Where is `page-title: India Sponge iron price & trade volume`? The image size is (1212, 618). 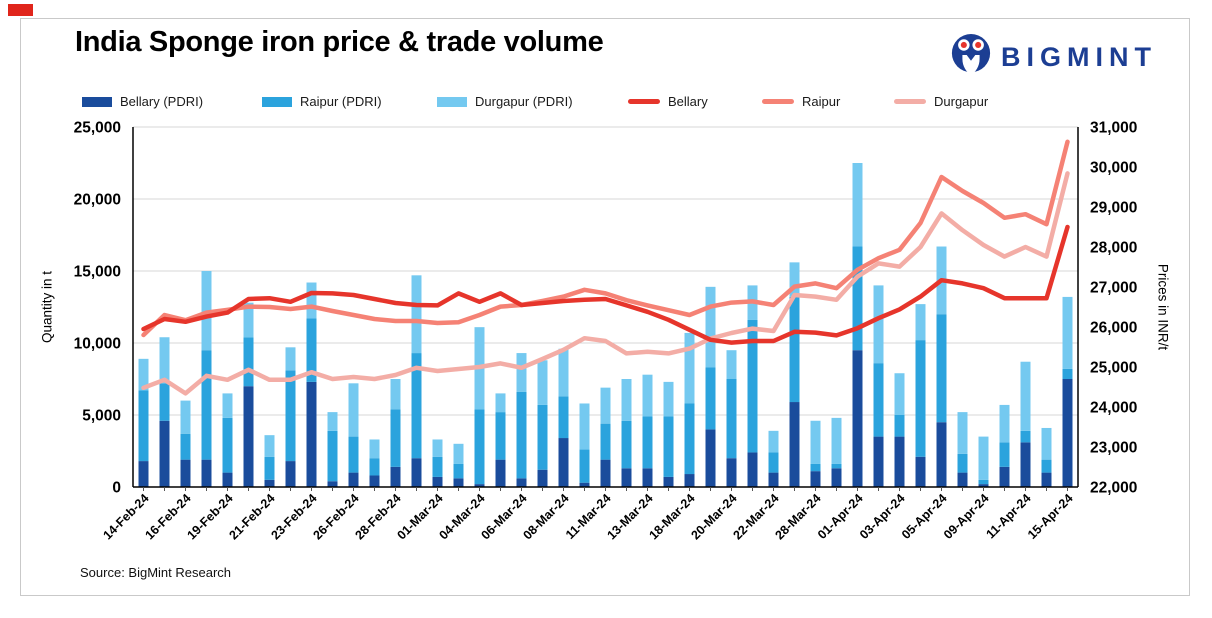 page-title: India Sponge iron price & trade volume is located at coordinates (339, 42).